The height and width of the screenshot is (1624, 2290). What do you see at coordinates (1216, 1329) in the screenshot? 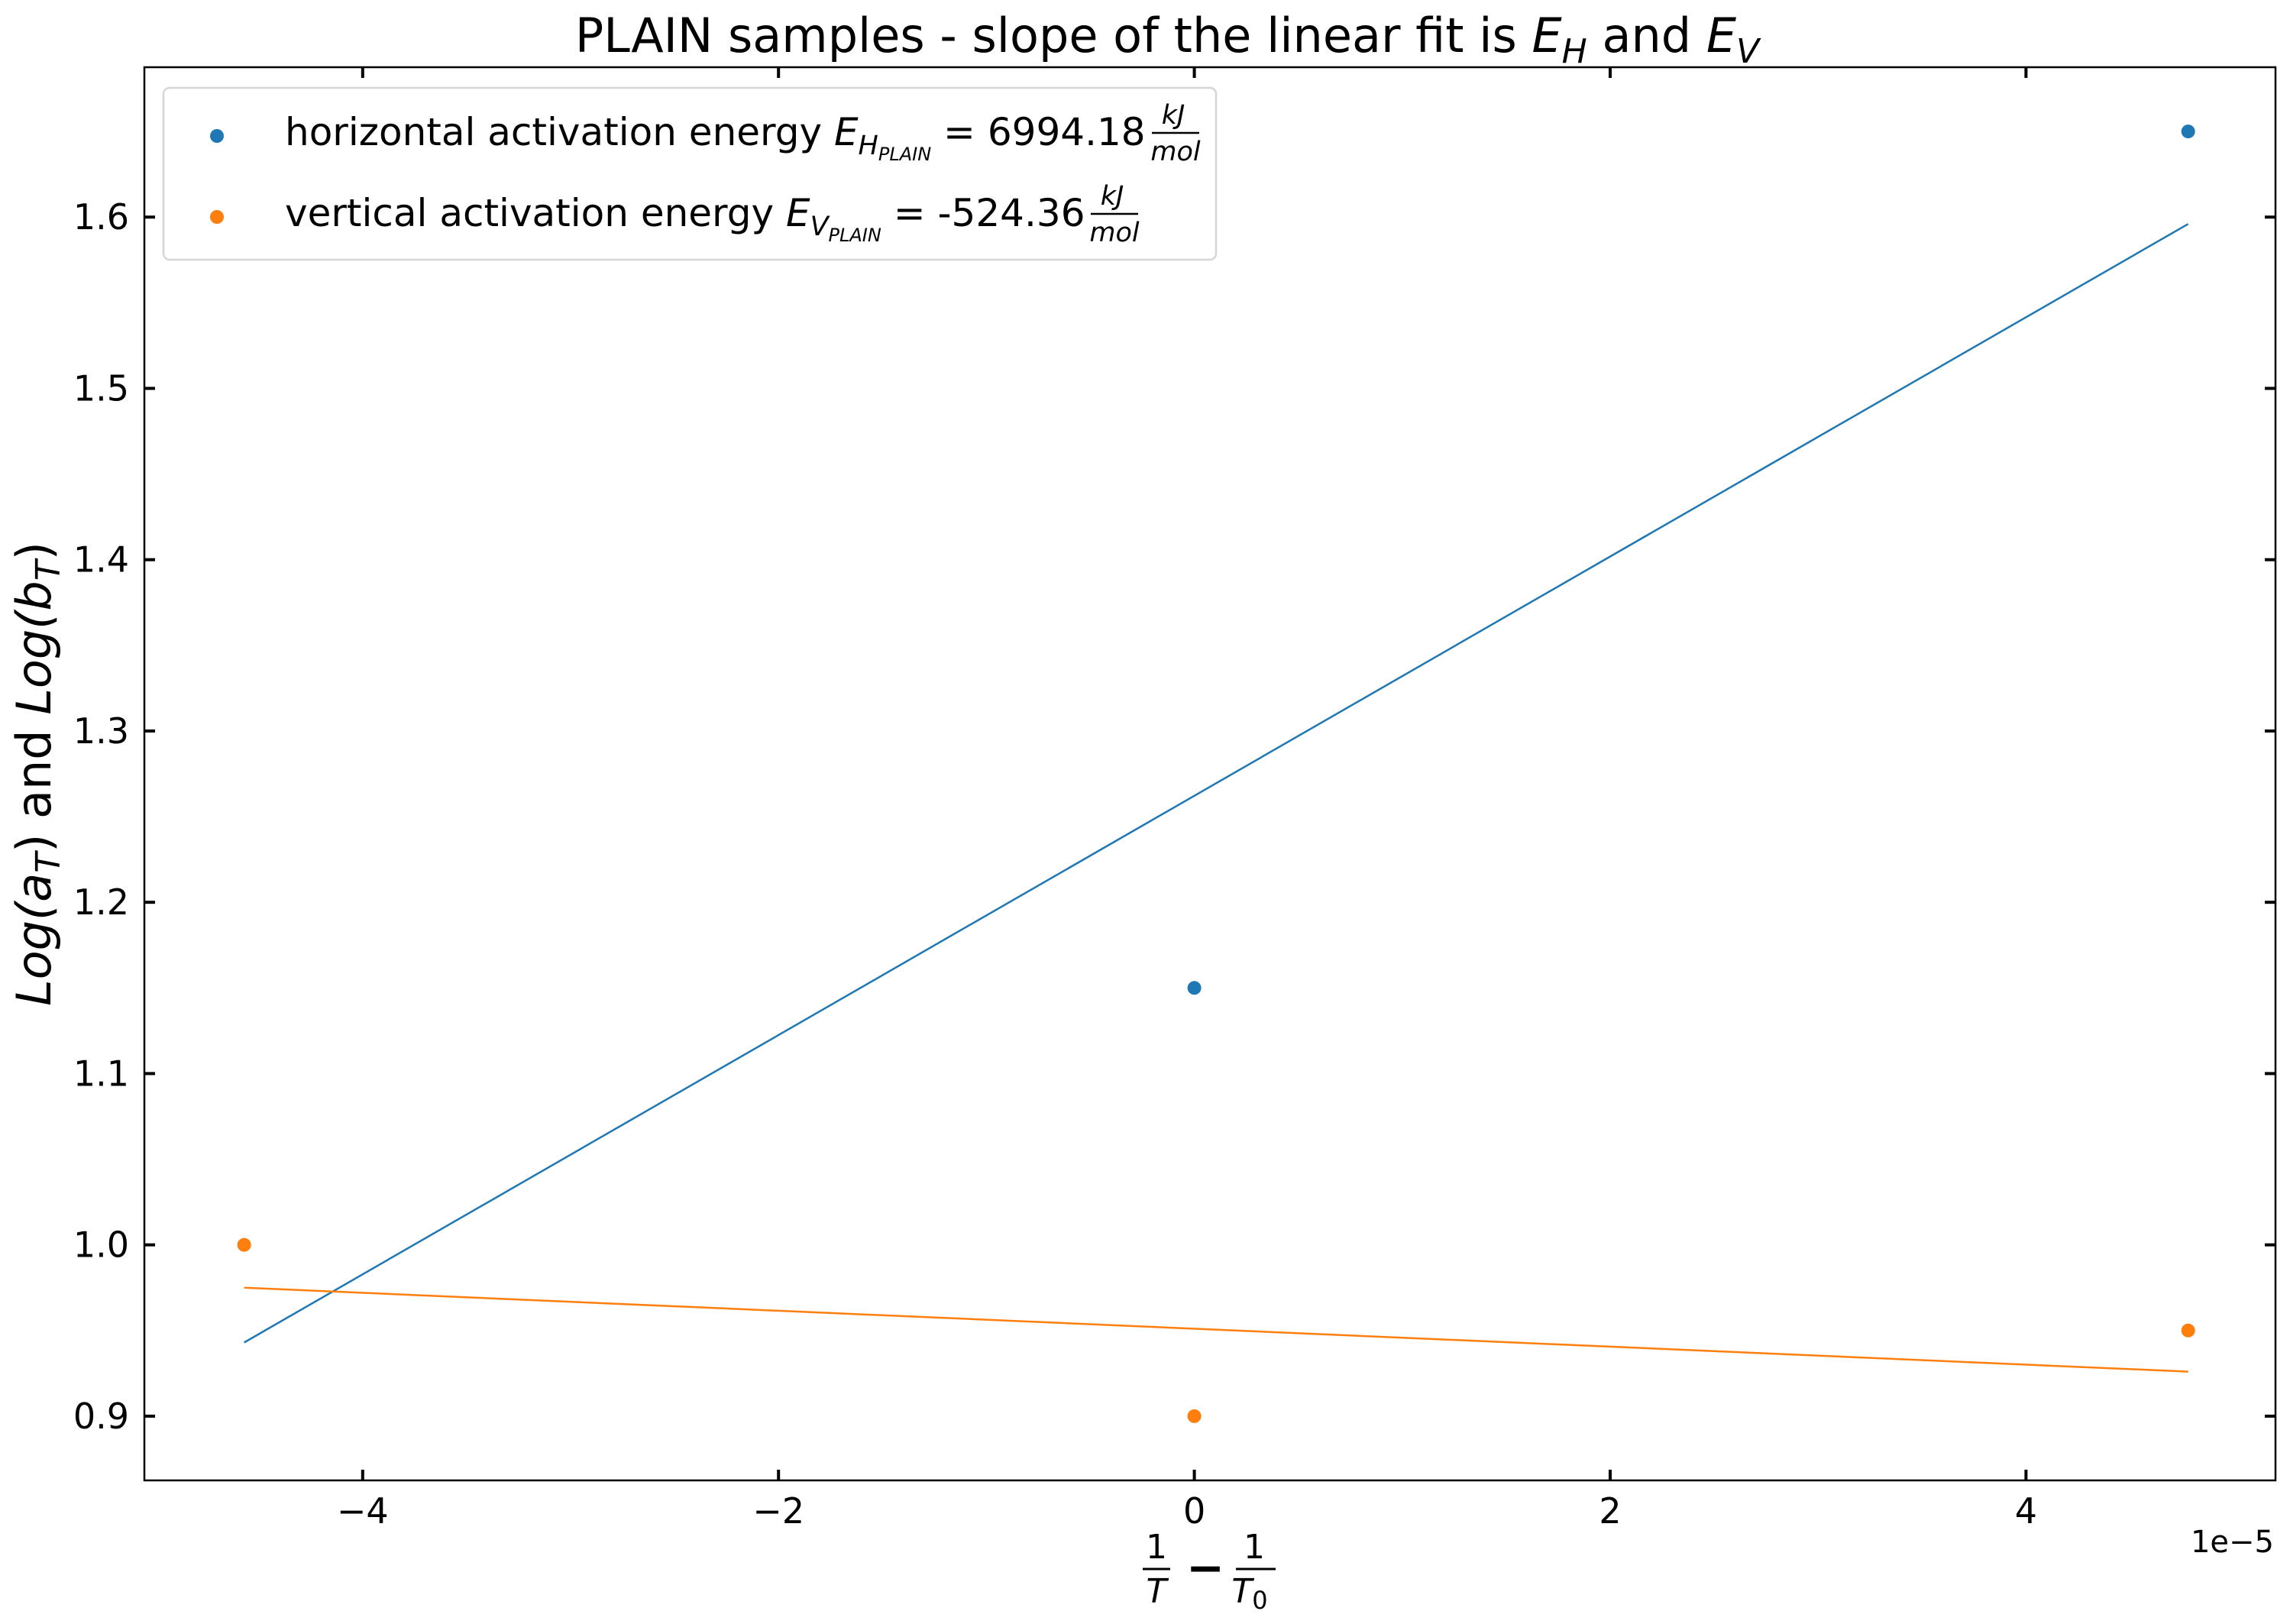
I see `fit-line-vertical` at bounding box center [1216, 1329].